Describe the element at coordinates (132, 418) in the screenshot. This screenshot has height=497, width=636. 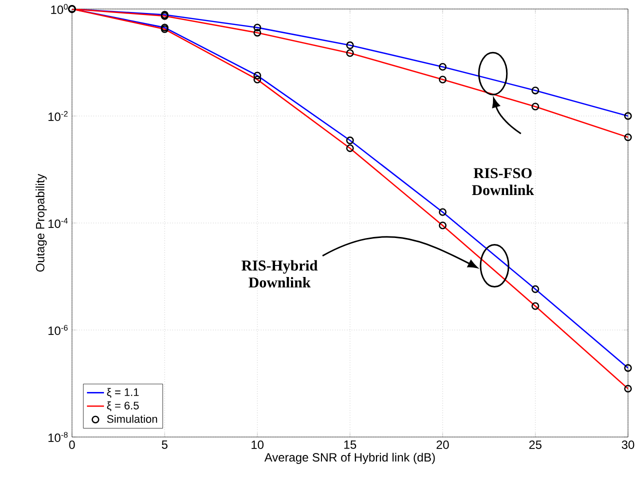
I see `legend-label: Simulation` at that location.